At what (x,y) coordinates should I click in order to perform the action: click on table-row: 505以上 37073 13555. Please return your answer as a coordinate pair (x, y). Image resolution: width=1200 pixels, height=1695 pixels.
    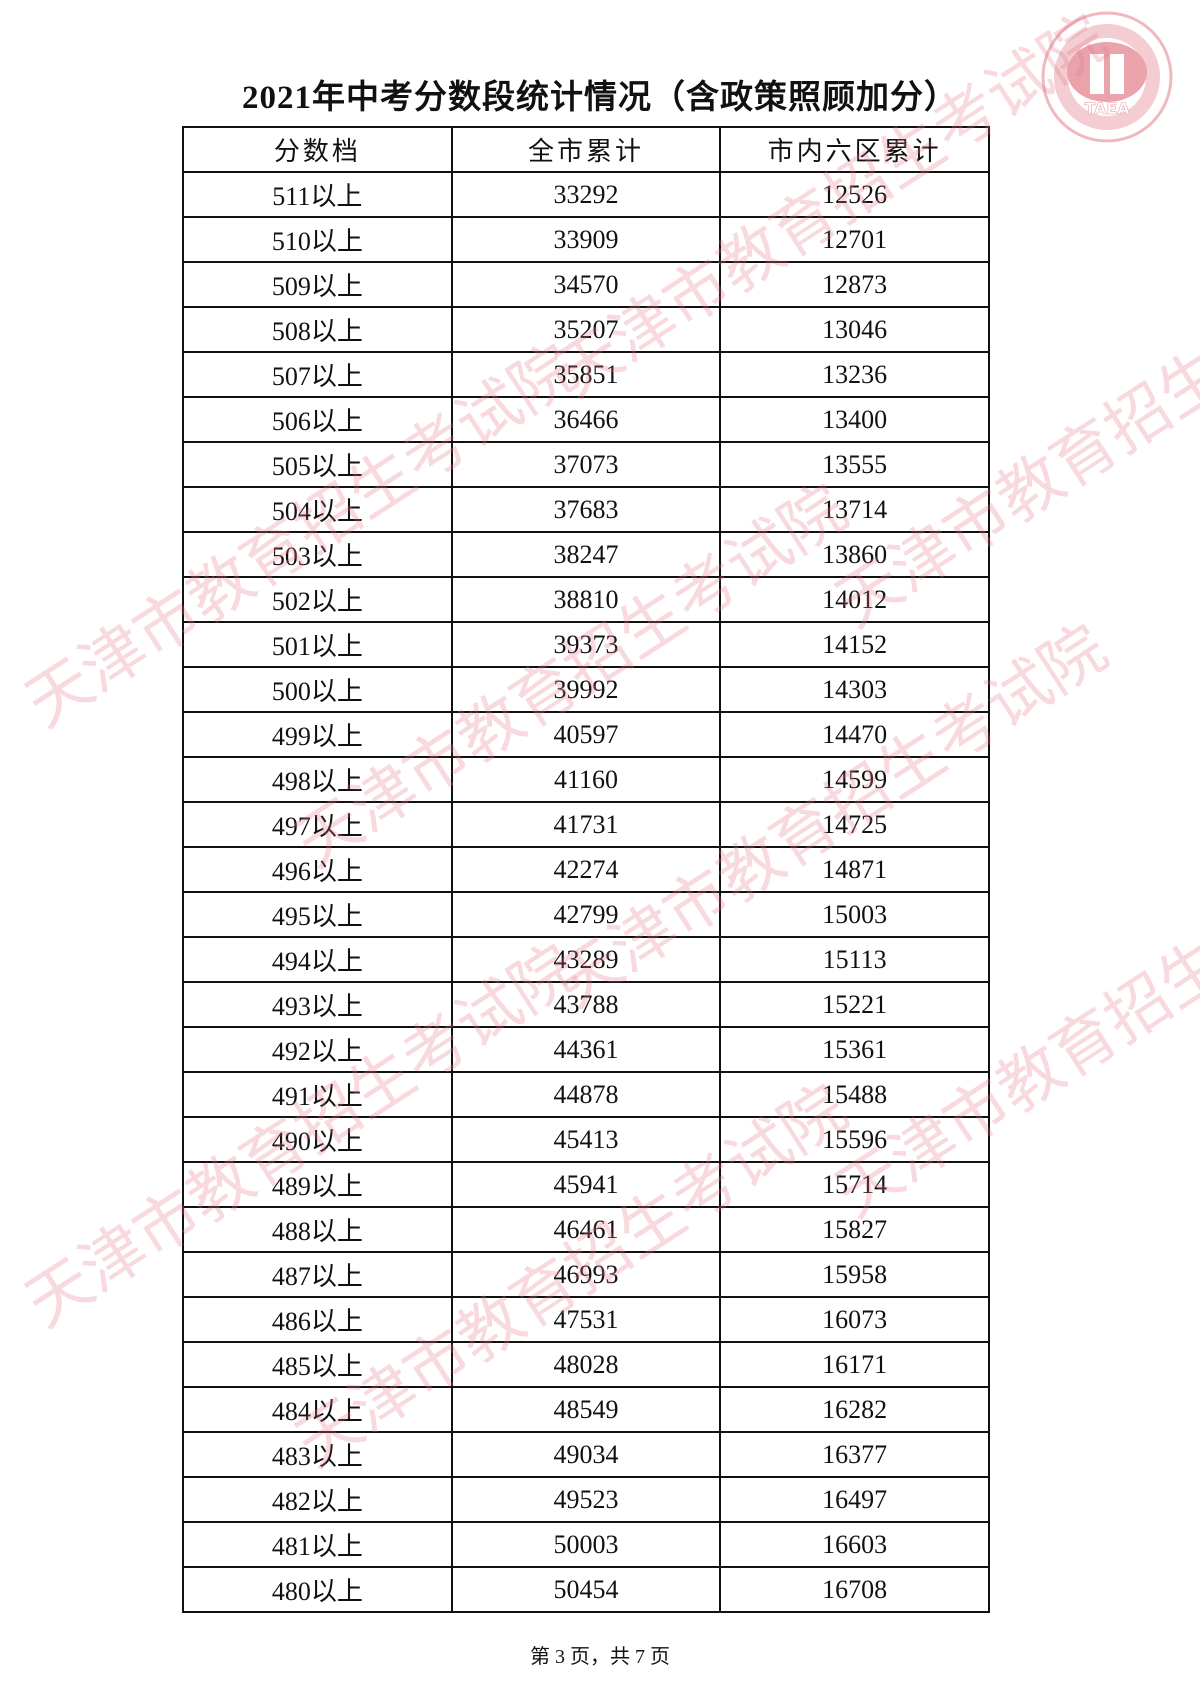
    Looking at the image, I should click on (586, 464).